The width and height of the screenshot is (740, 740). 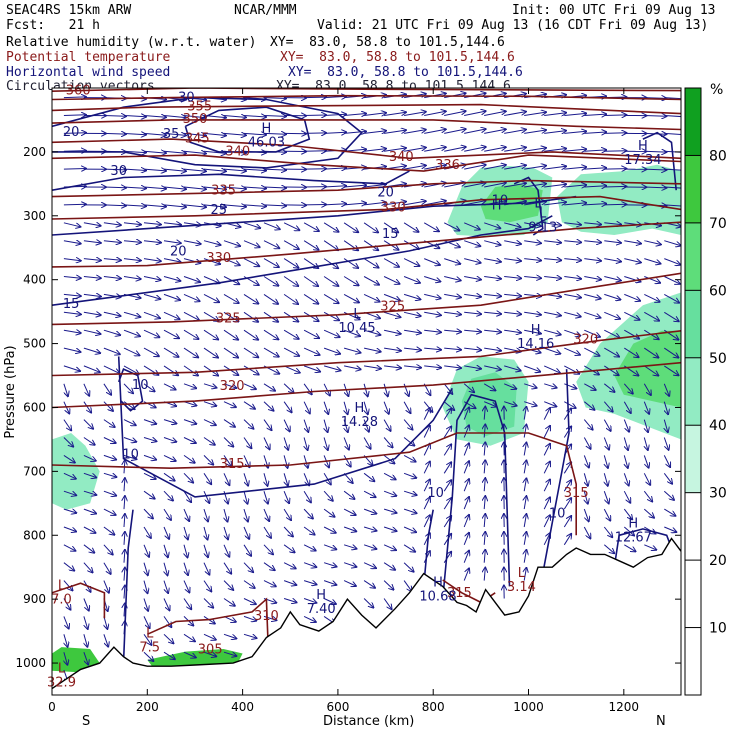 I want to click on field-wind-xy: XY= 83.0, 58.8 to 101.5,144.6, so click(x=405, y=72).